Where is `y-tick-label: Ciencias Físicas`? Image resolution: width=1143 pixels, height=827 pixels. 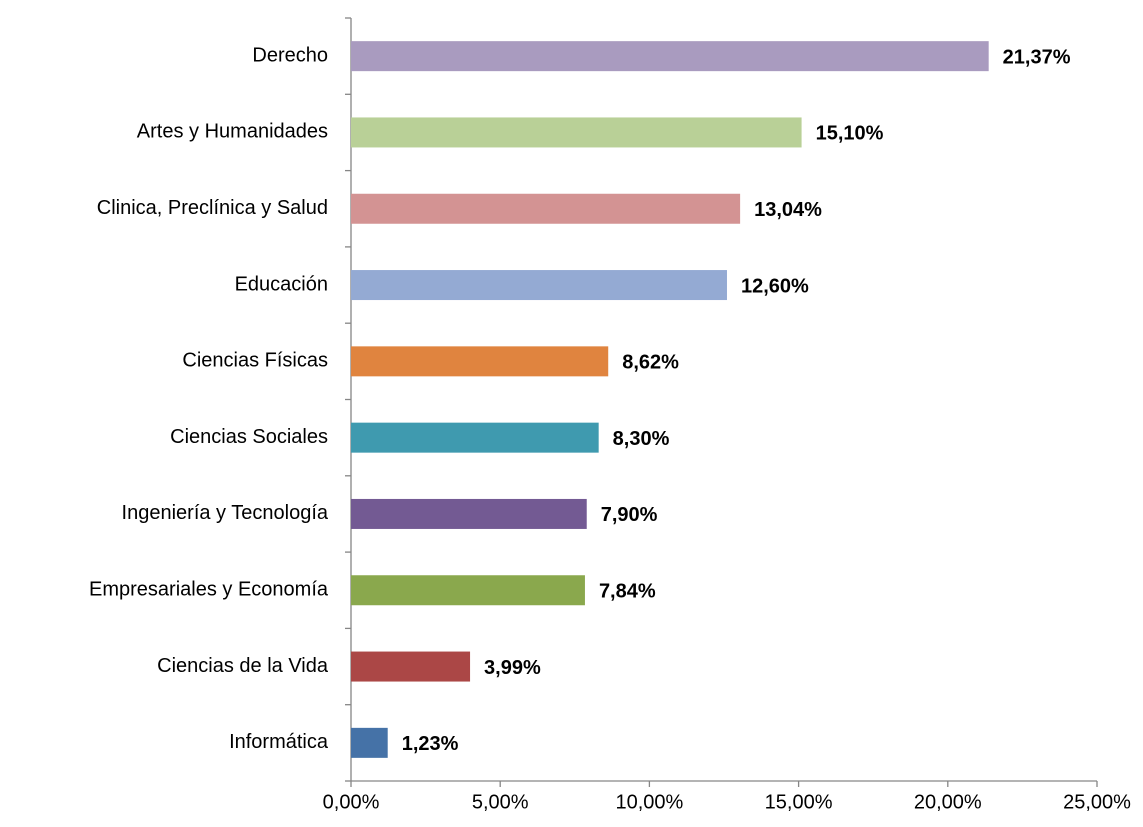
y-tick-label: Ciencias Físicas is located at coordinates (255, 361).